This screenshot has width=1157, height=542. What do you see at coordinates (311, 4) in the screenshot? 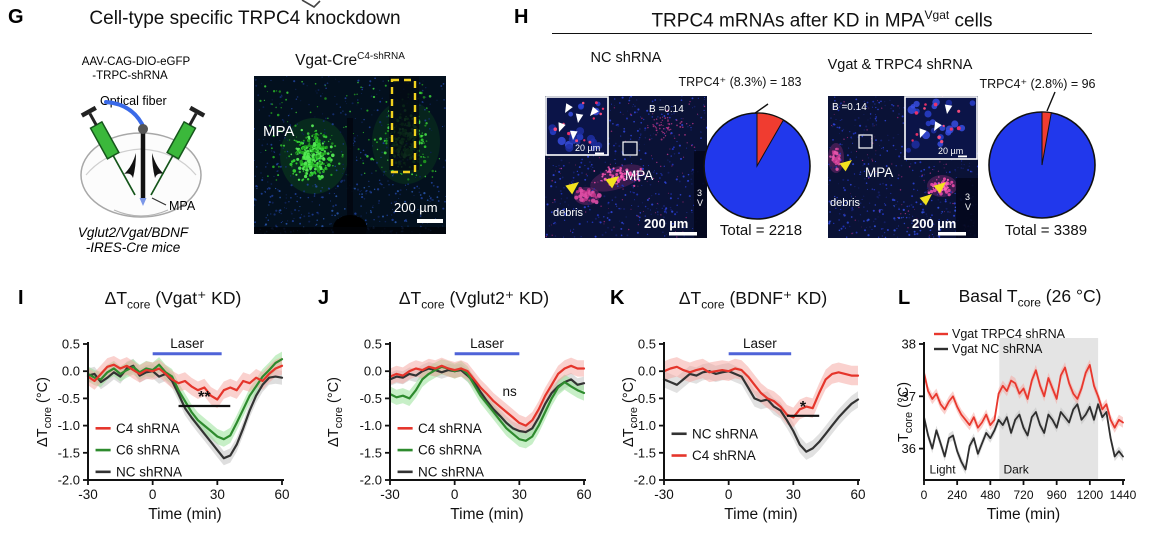
I see `crop-artifact` at bounding box center [311, 4].